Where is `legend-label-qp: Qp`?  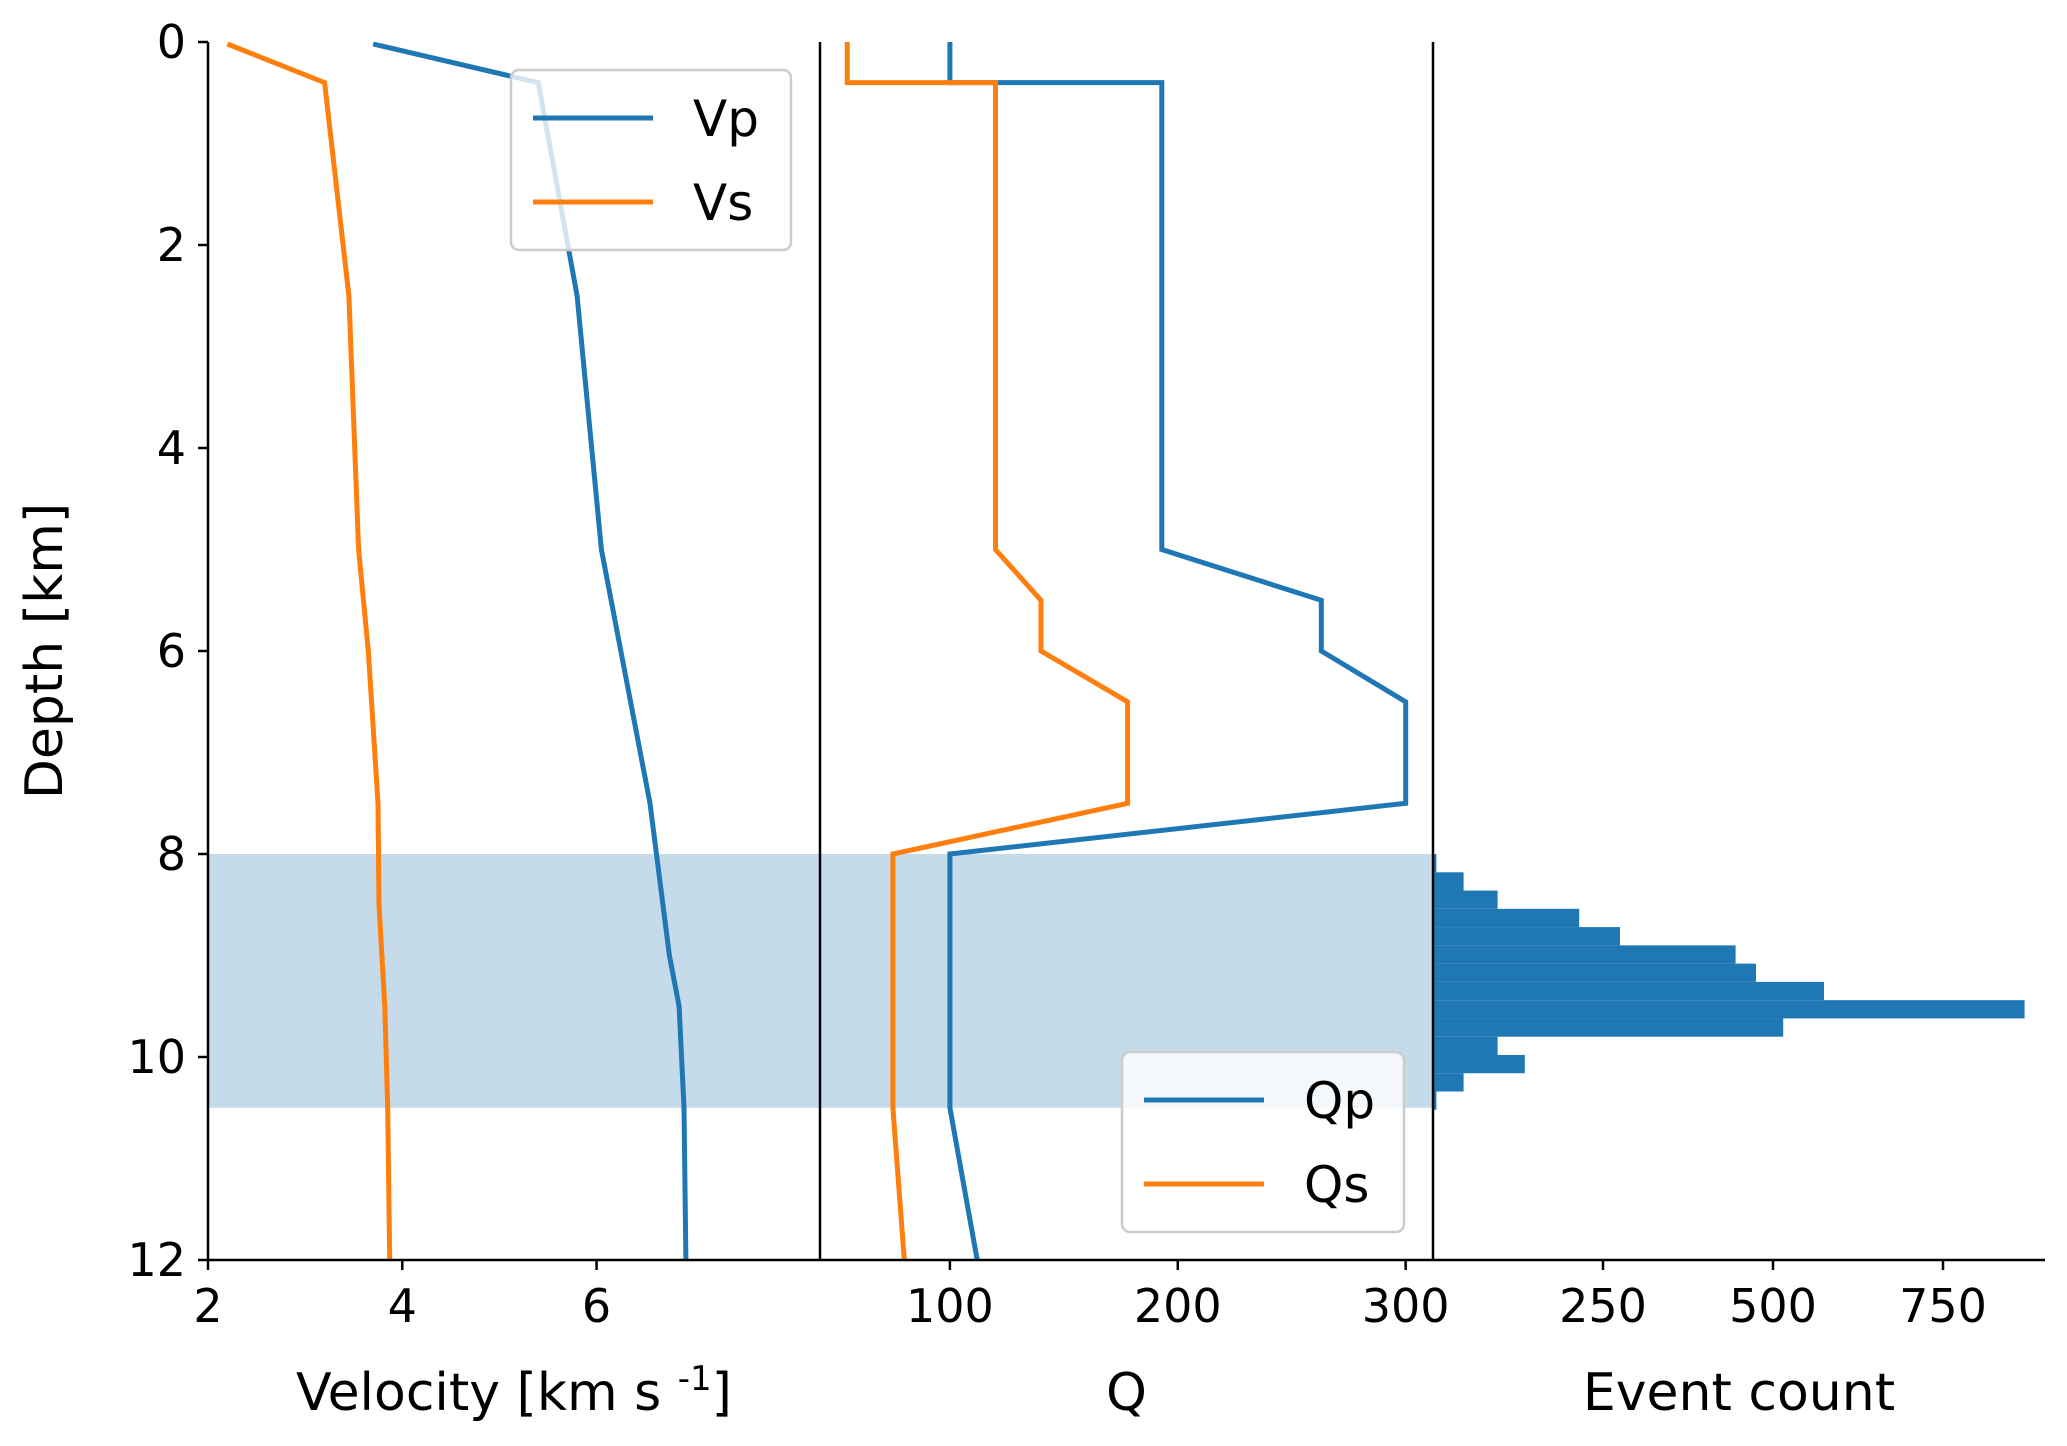
legend-label-qp: Qp is located at coordinates (1339, 1101).